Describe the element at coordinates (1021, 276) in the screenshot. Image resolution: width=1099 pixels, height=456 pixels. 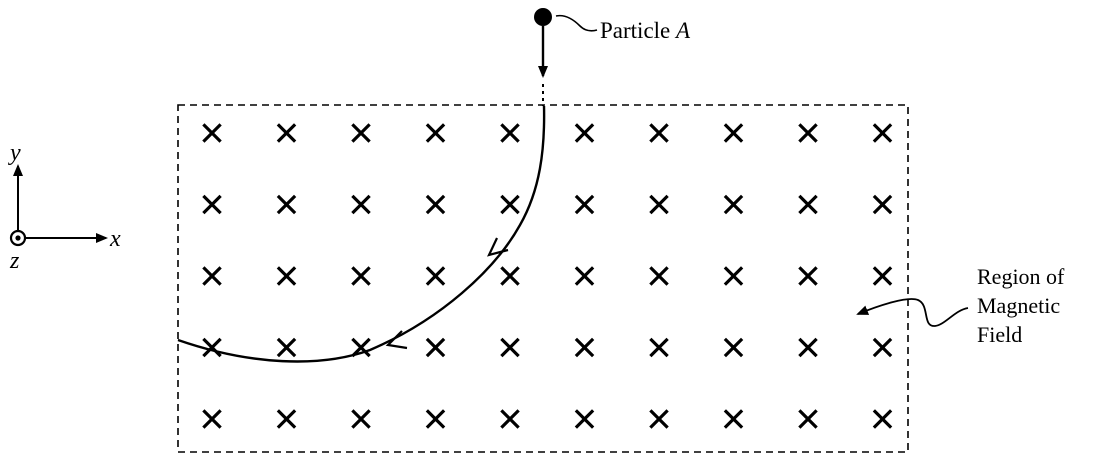
I see `region-label-line-1: Region of` at that location.